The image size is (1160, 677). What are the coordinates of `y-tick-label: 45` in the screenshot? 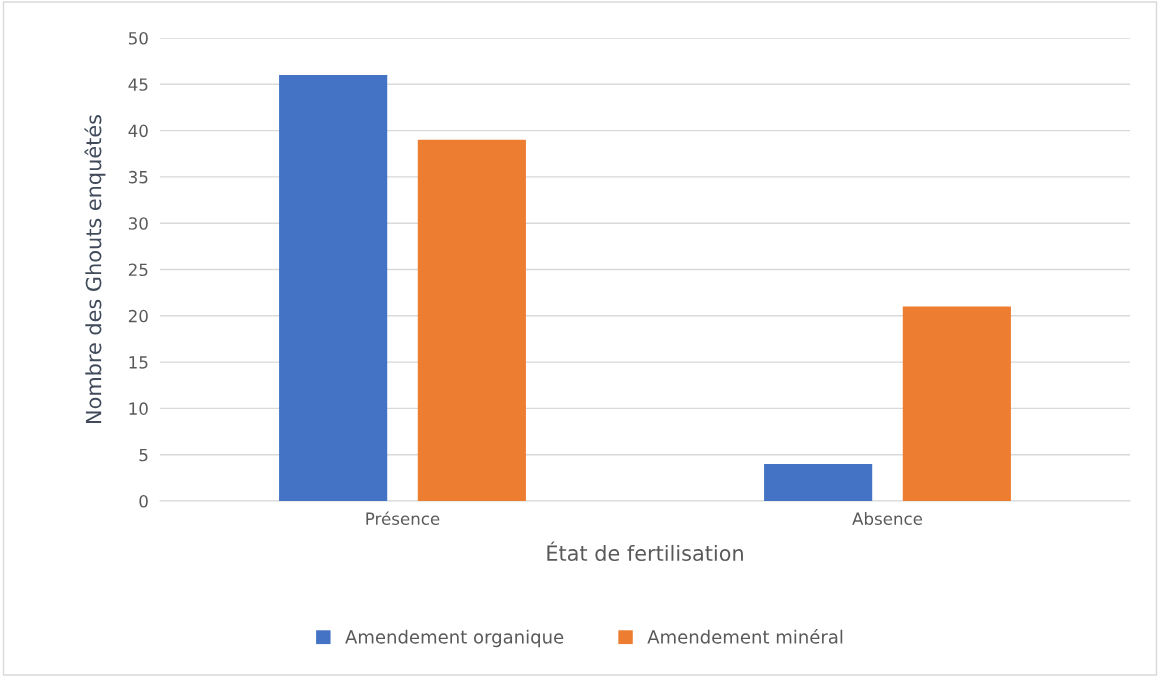 It's located at (138, 84).